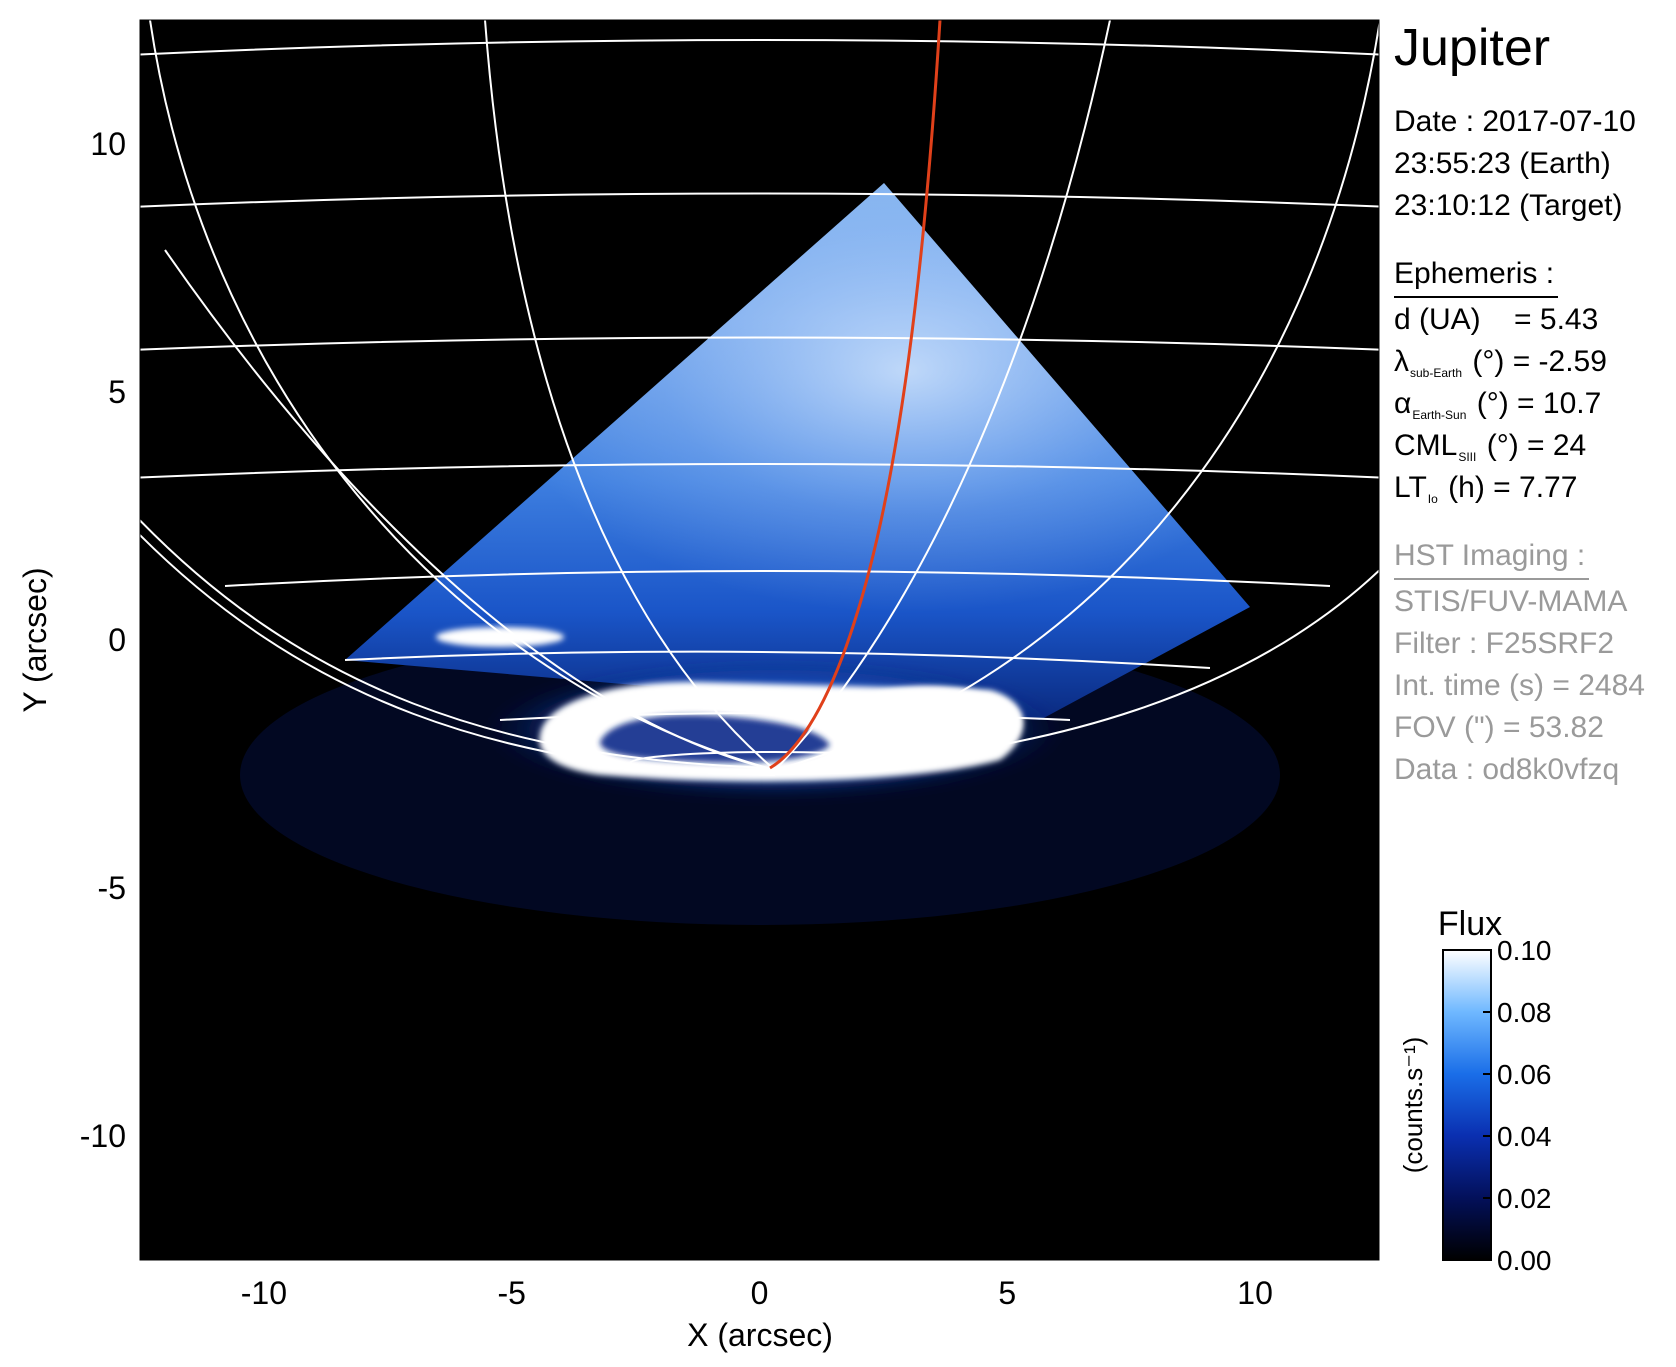 This screenshot has width=1676, height=1367. Describe the element at coordinates (1524, 1074) in the screenshot. I see `colorbar-tick-label: 0.06` at that location.